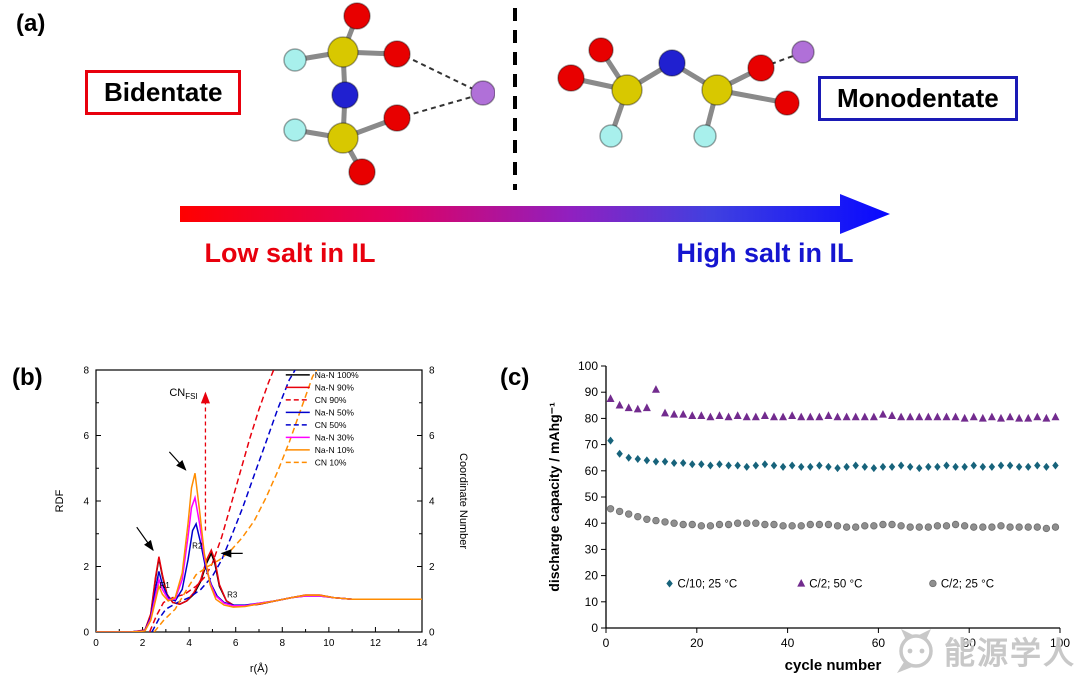 The image size is (1080, 683). I want to click on low-salt-label: Low salt in IL, so click(290, 253).